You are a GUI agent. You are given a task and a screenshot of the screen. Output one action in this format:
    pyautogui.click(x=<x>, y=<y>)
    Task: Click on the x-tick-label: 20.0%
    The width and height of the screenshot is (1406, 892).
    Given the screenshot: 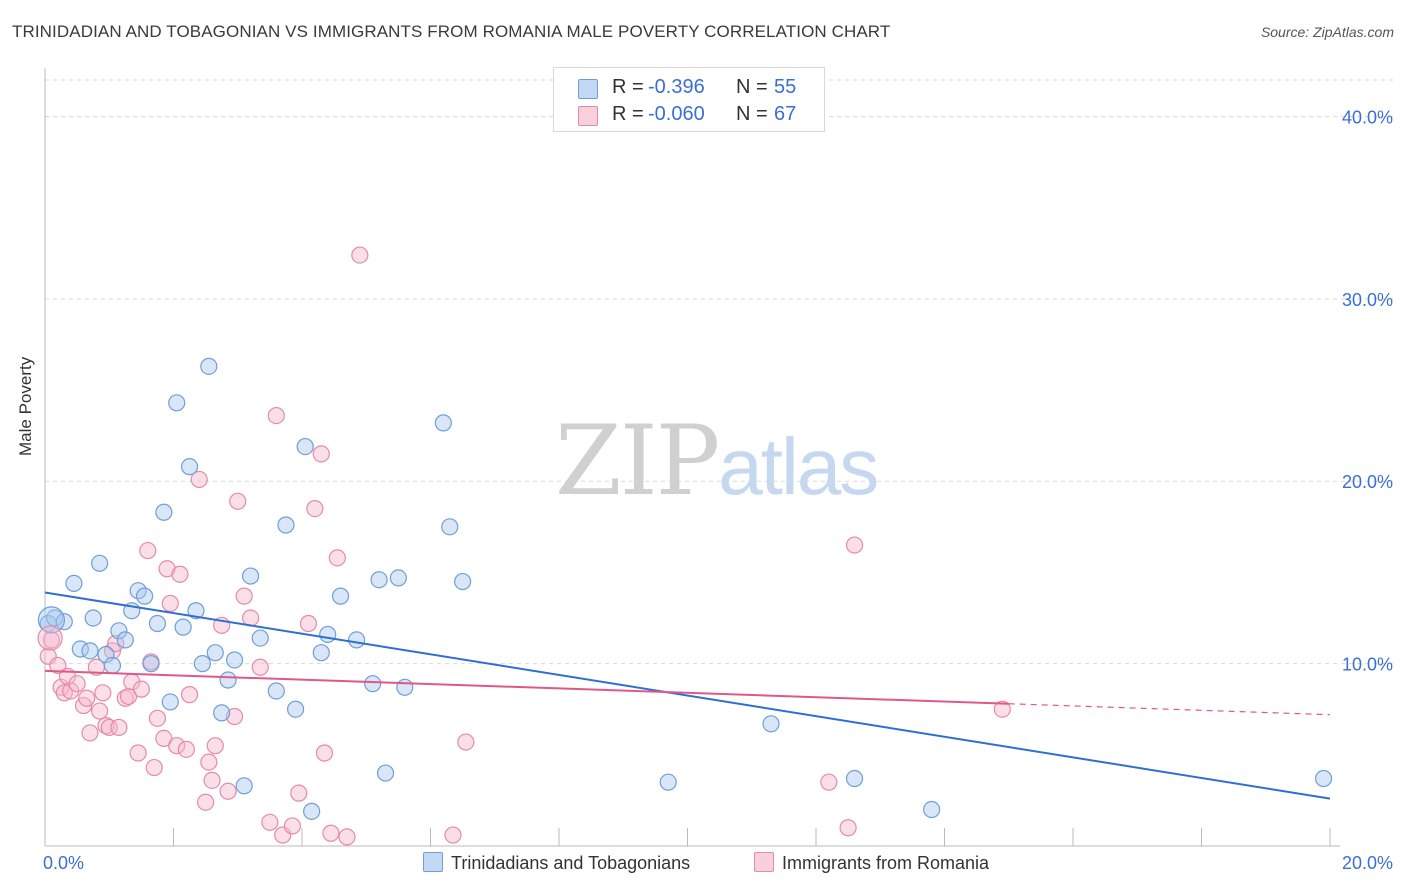 What is the action you would take?
    pyautogui.click(x=1367, y=863)
    